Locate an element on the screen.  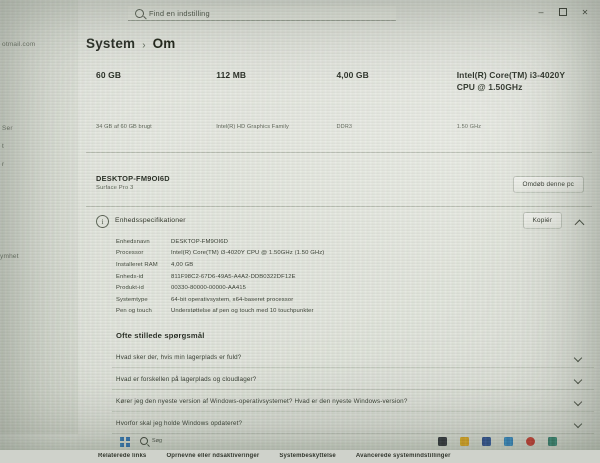
spec-row: Installeret RAM 4,00 GB is located at coordinates (339, 265).